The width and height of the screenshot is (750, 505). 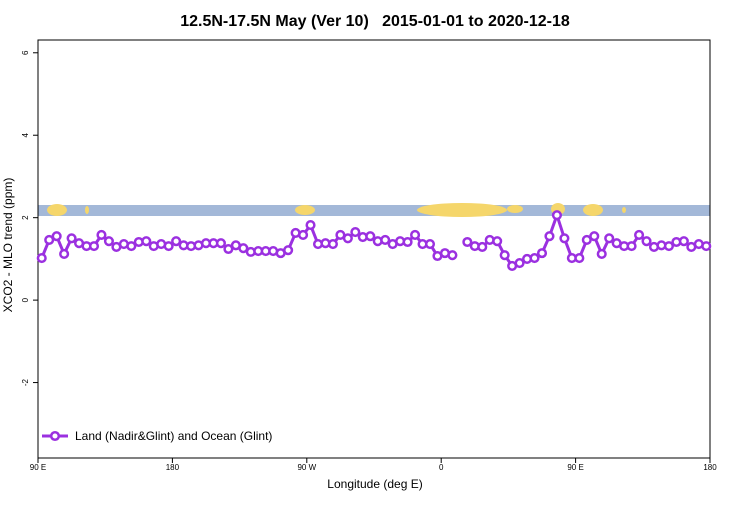 What do you see at coordinates (8, 245) in the screenshot?
I see `y-axis-label: XCO2 - MLO trend (ppm)` at bounding box center [8, 245].